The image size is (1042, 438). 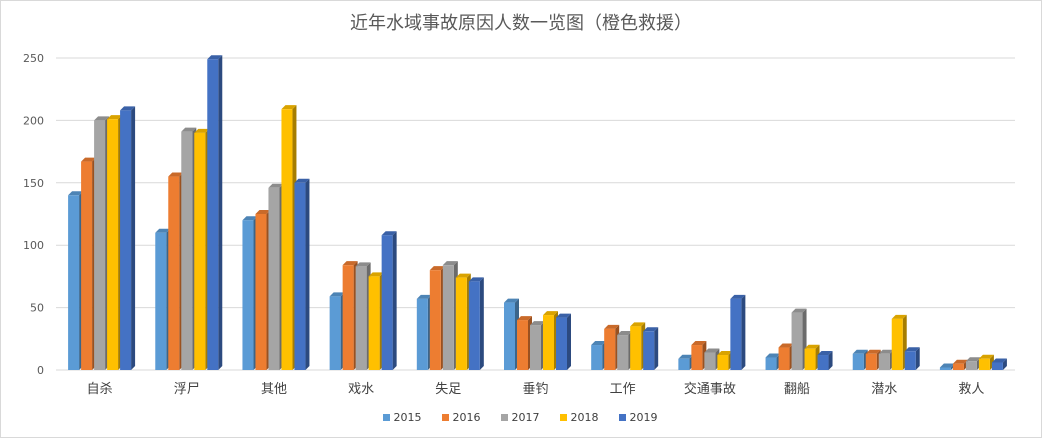 I want to click on legend-item: 2015, so click(x=402, y=417).